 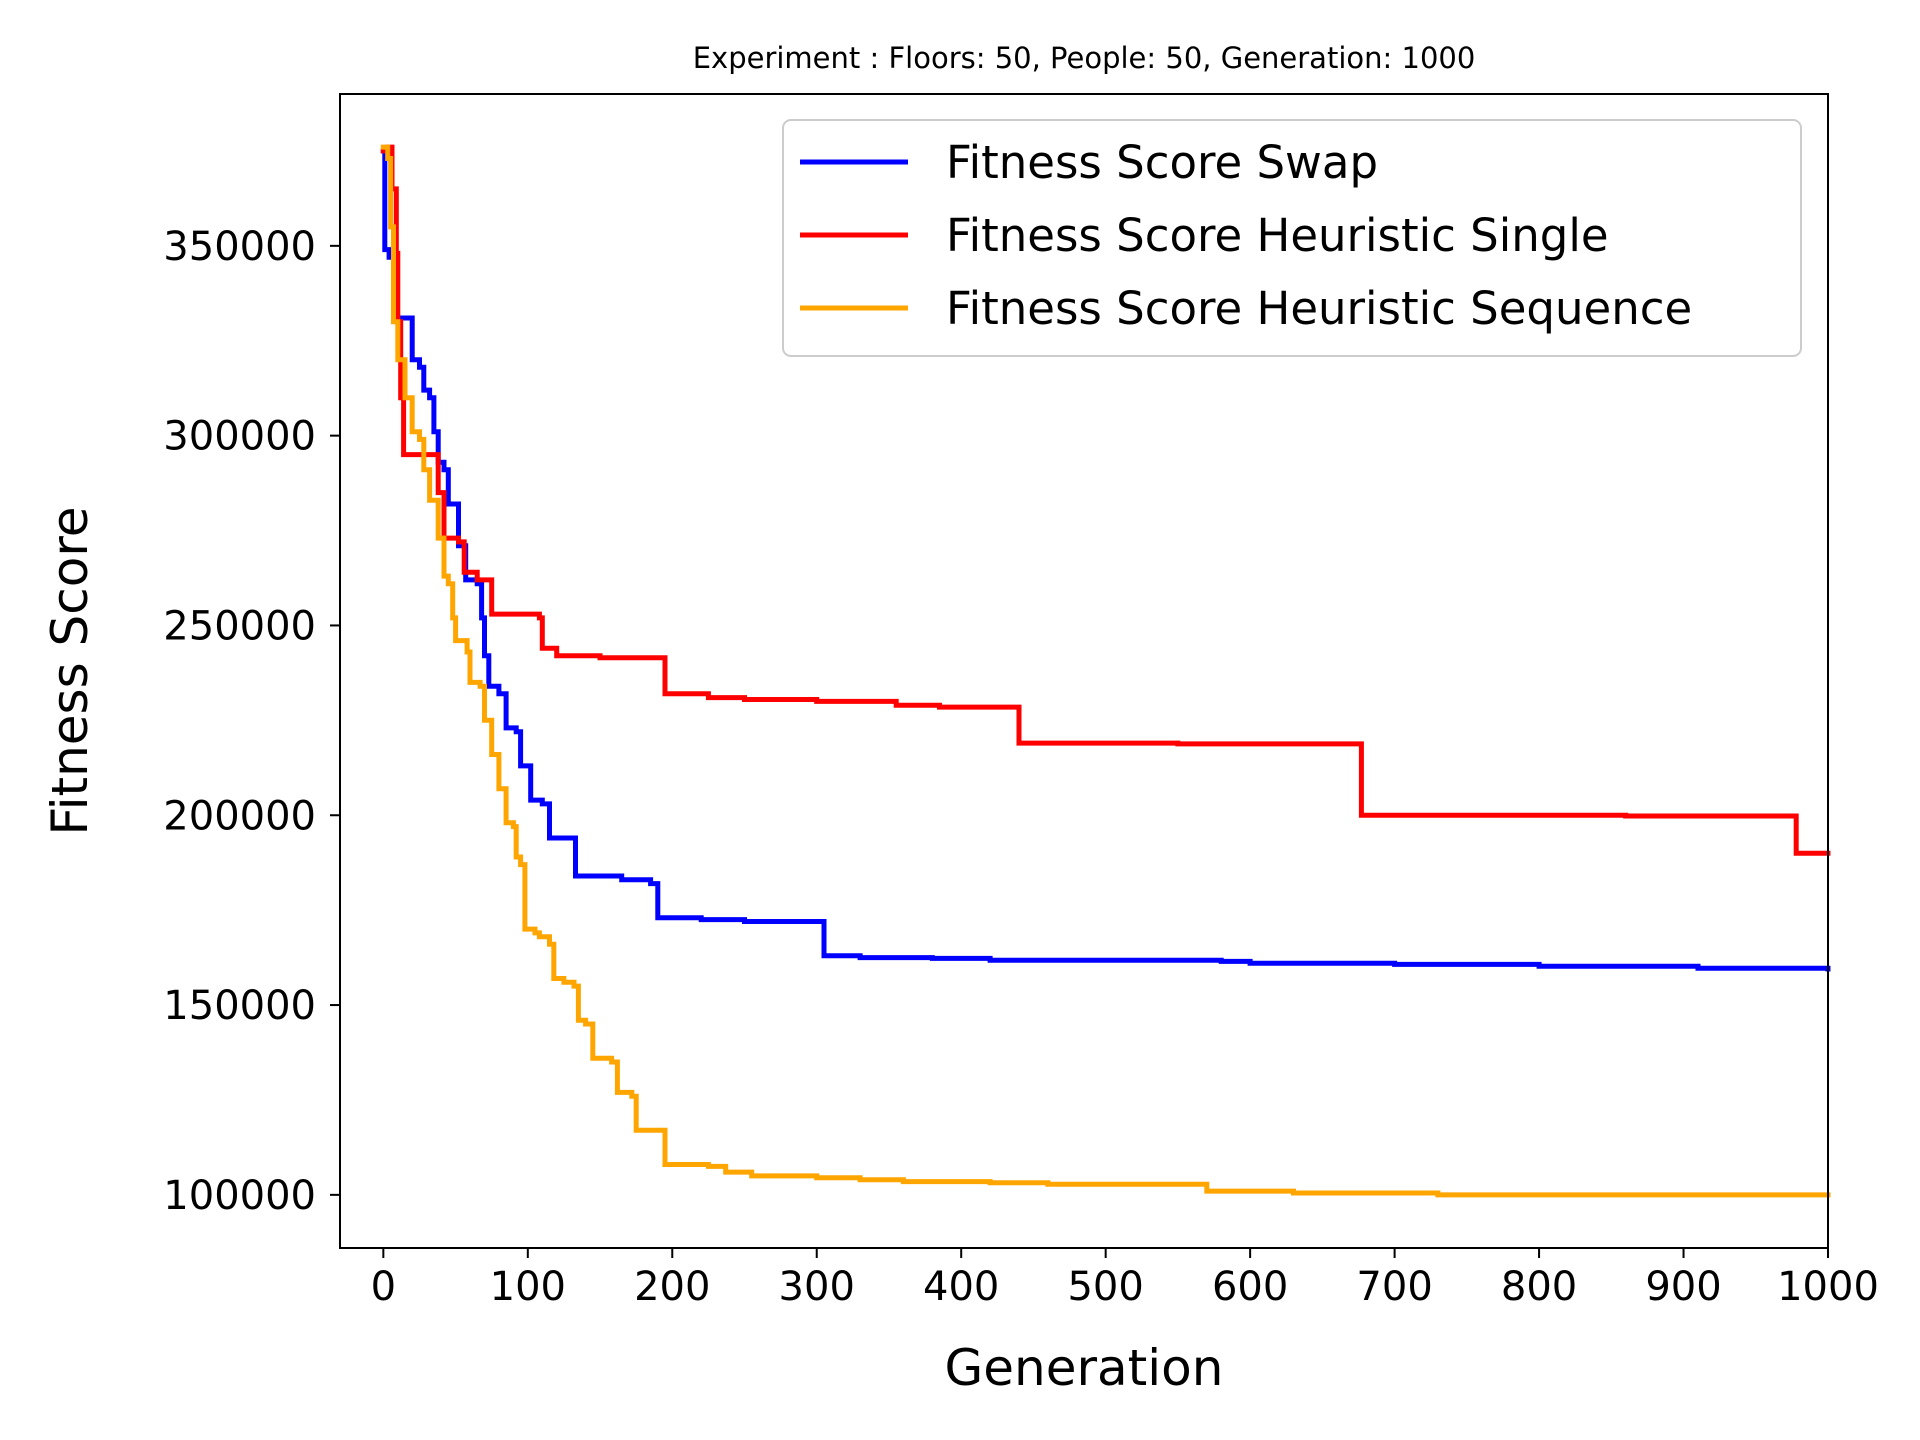 I want to click on y-tick-label: 250000, so click(x=239, y=626).